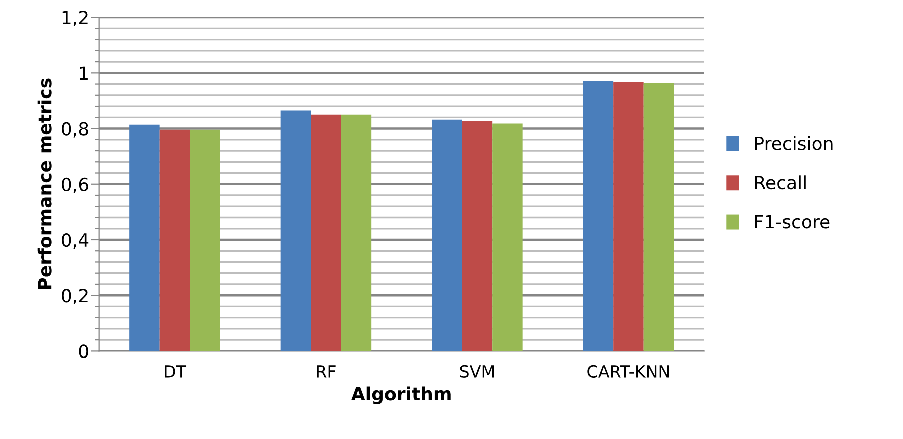  What do you see at coordinates (45, 184) in the screenshot?
I see `y-axis-title: Performance metrics` at bounding box center [45, 184].